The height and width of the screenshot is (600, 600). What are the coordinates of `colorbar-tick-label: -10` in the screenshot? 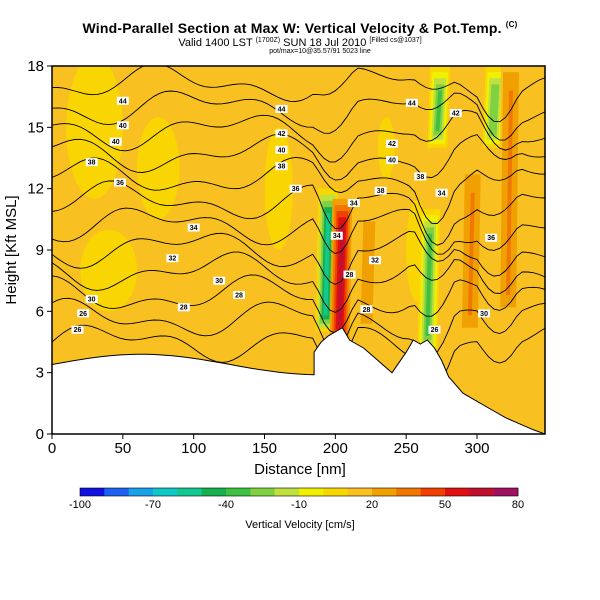 It's located at (299, 505).